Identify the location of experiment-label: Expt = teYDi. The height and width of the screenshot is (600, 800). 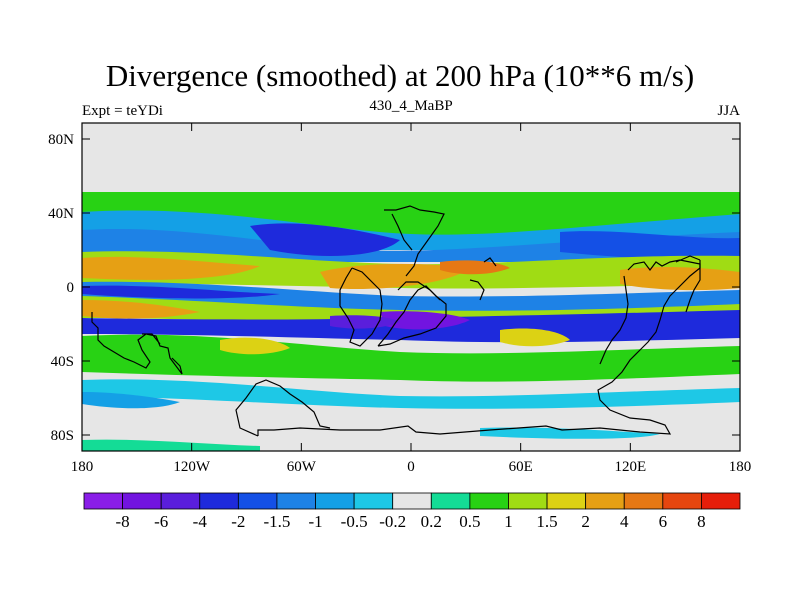
(122, 111).